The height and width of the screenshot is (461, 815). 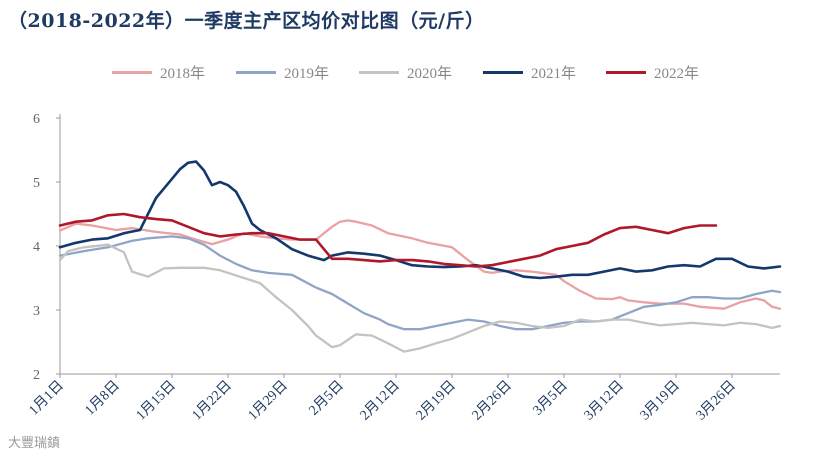 What do you see at coordinates (46, 398) in the screenshot?
I see `x-tick-label: 1月1日` at bounding box center [46, 398].